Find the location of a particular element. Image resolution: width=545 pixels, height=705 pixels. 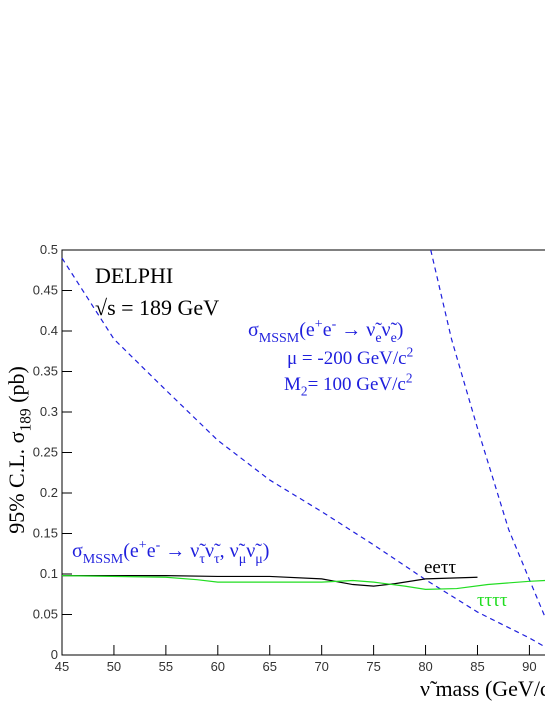

text-part: μ = -200 GeV/c is located at coordinates (347, 358).